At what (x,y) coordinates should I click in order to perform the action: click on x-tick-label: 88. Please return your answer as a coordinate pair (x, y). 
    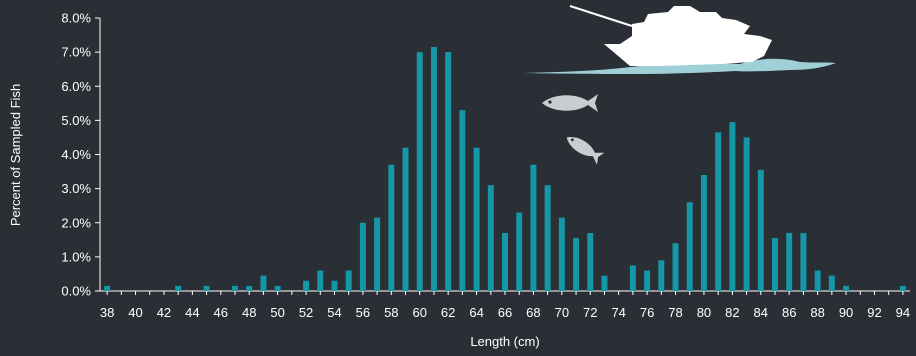
    Looking at the image, I should click on (817, 312).